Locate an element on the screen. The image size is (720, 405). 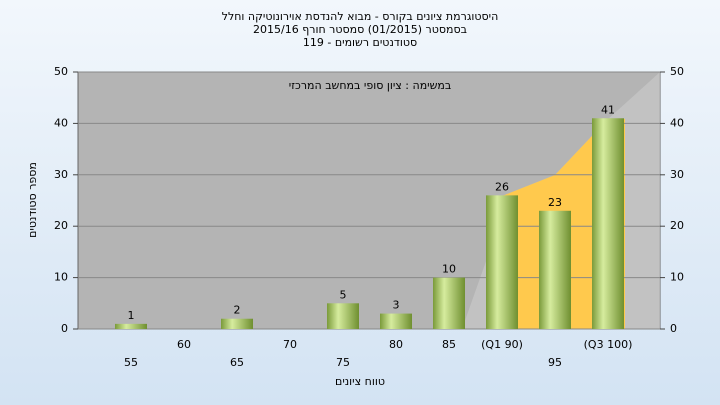
y-axis-label: מספר סטודנטים is located at coordinates (32, 200).